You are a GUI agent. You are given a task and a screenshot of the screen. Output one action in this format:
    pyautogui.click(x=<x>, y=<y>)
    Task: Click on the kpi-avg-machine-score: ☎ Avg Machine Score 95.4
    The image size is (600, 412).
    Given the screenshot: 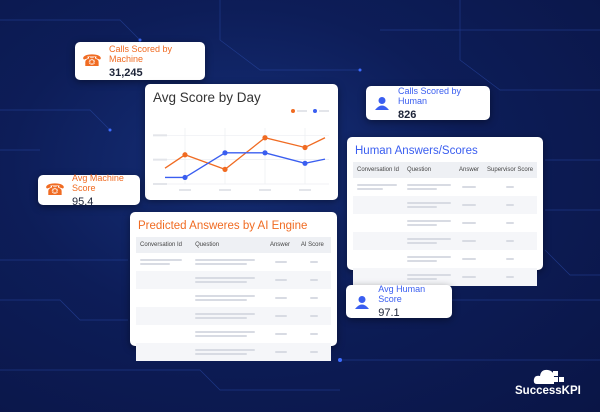 What is the action you would take?
    pyautogui.click(x=89, y=190)
    